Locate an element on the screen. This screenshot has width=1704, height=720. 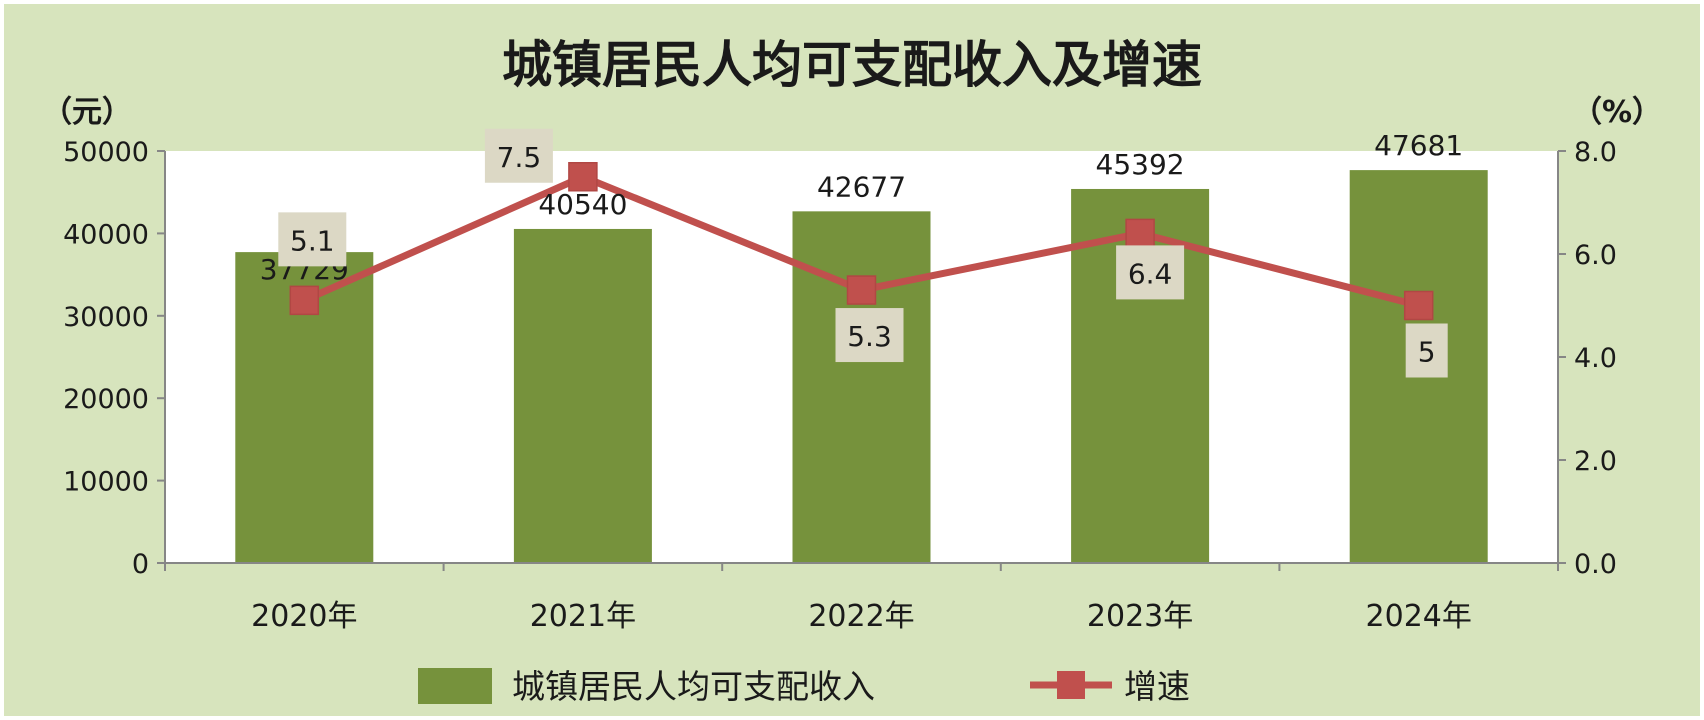
growth-value-label-3: 6.4 is located at coordinates (1150, 273).